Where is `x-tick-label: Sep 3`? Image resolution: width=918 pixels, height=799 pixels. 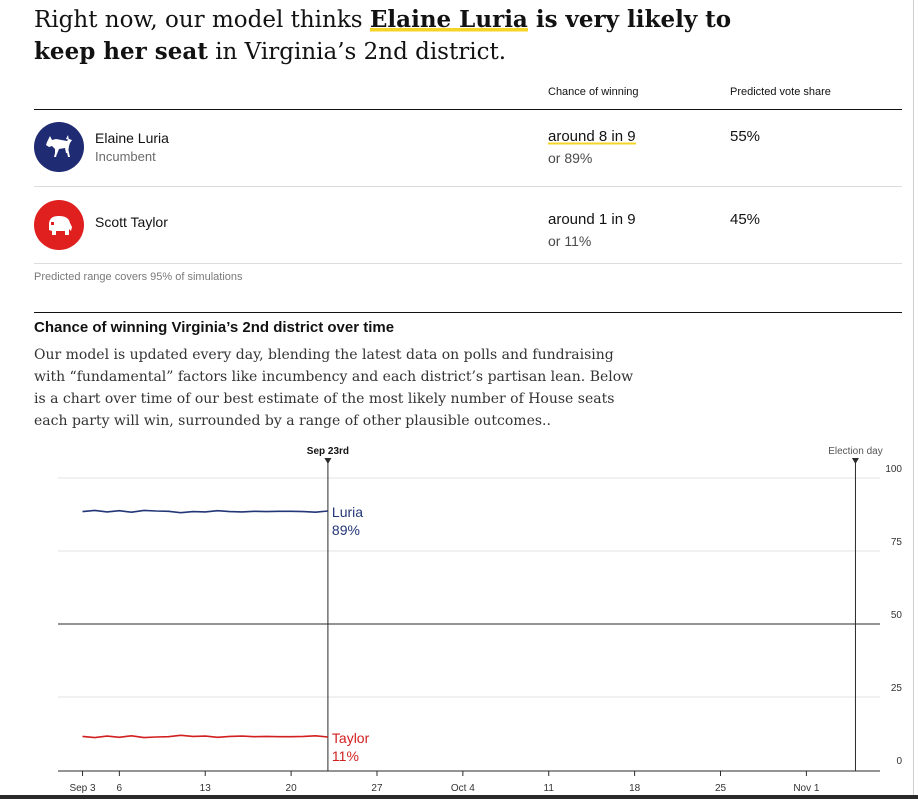
x-tick-label: Sep 3 is located at coordinates (82, 788).